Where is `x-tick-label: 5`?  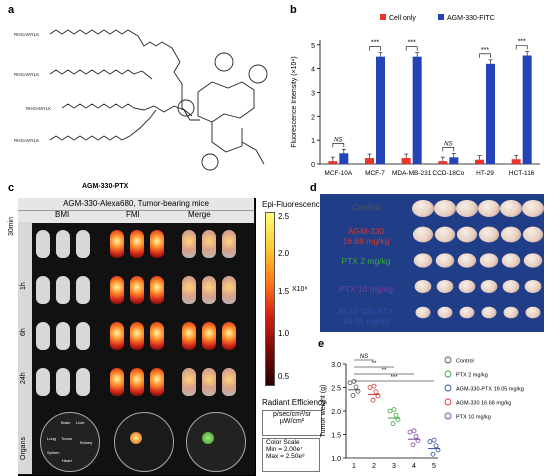 x-tick-label: 5 is located at coordinates (434, 466).